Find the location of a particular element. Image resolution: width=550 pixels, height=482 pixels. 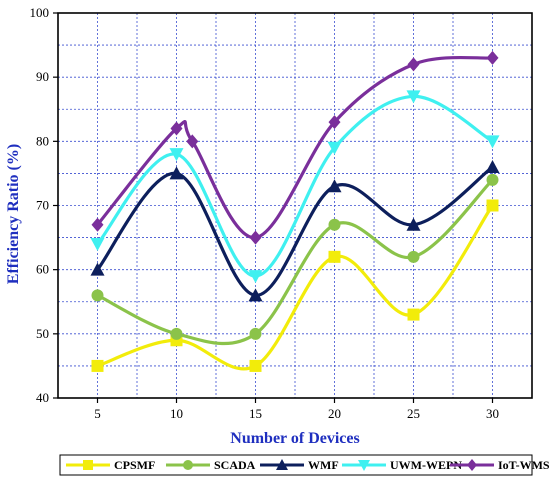

legend-item-iot-wms: IoT-WMS is located at coordinates (500, 465).